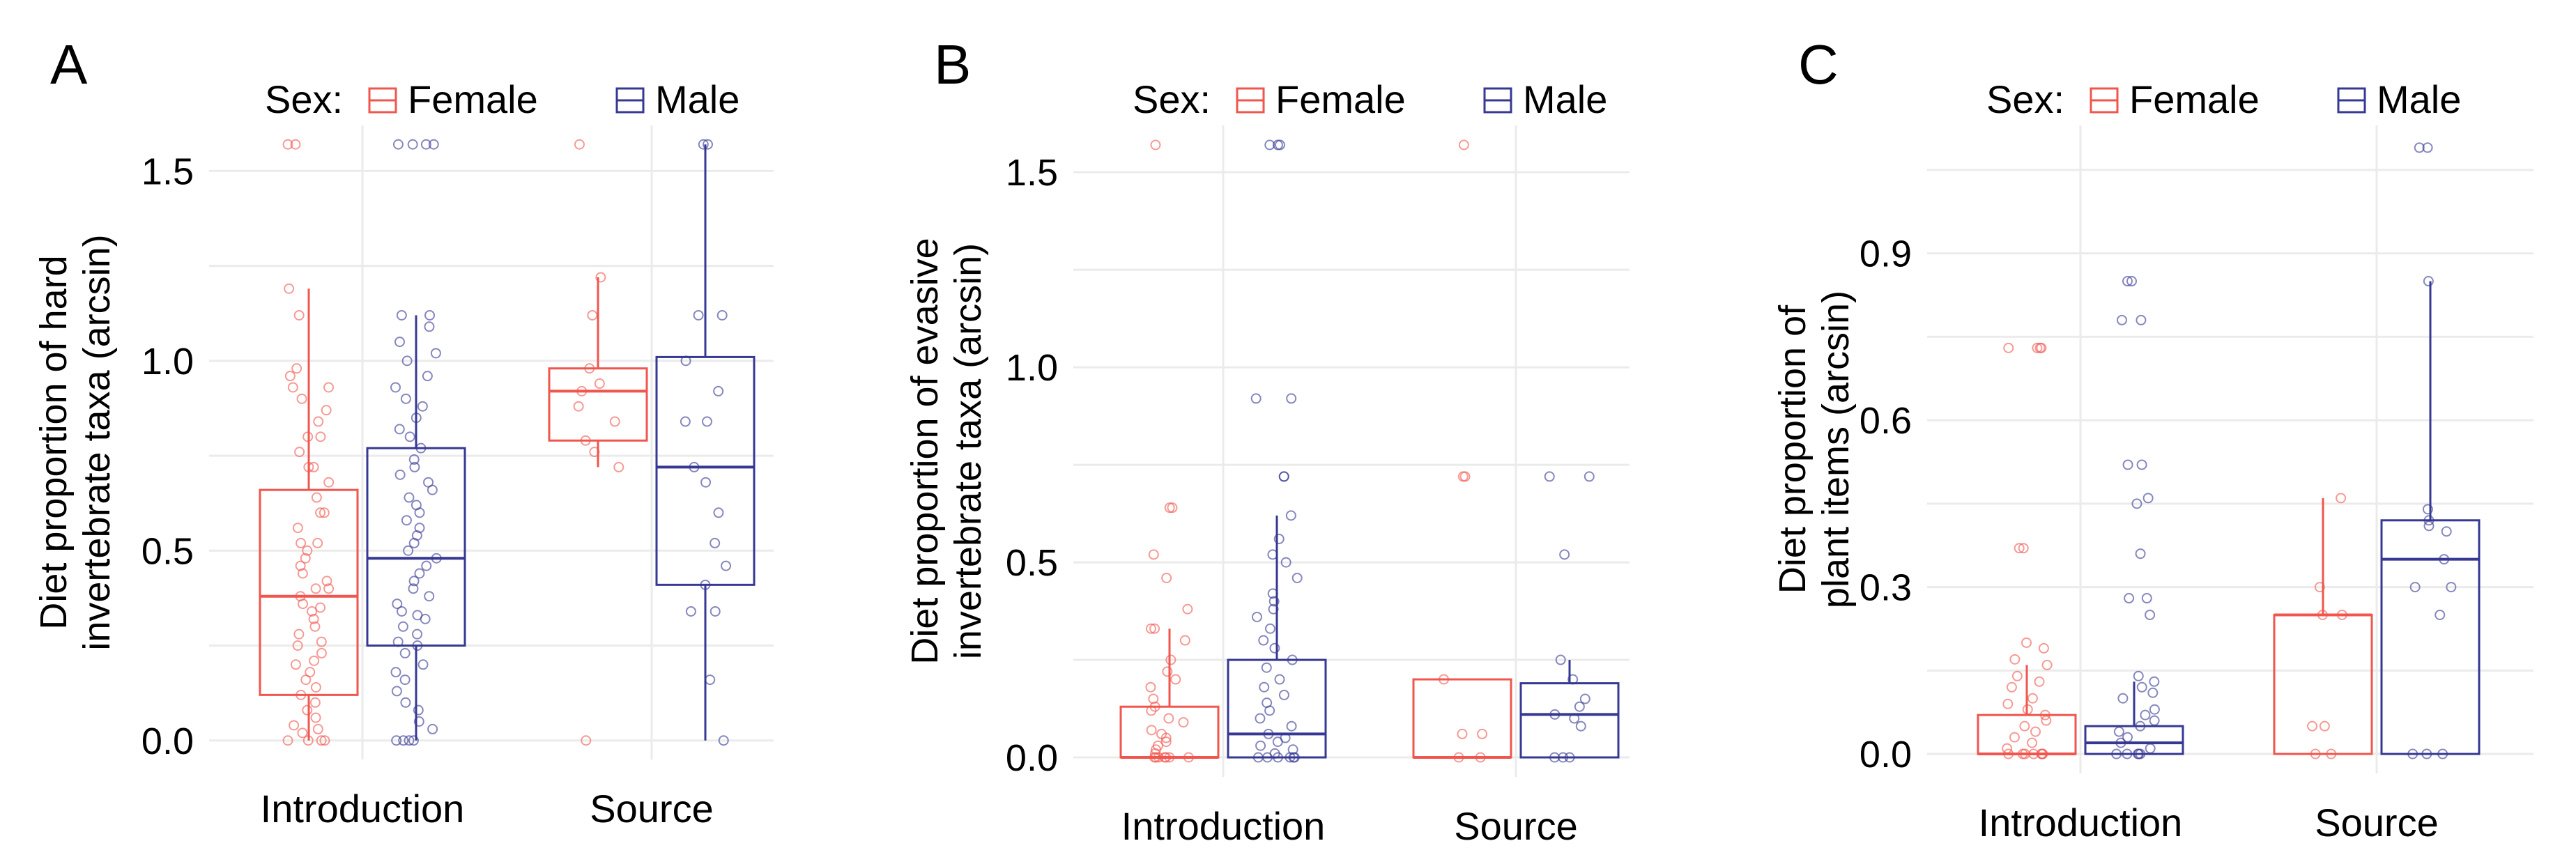  What do you see at coordinates (1032, 563) in the screenshot?
I see `y-tick-label: 0.5` at bounding box center [1032, 563].